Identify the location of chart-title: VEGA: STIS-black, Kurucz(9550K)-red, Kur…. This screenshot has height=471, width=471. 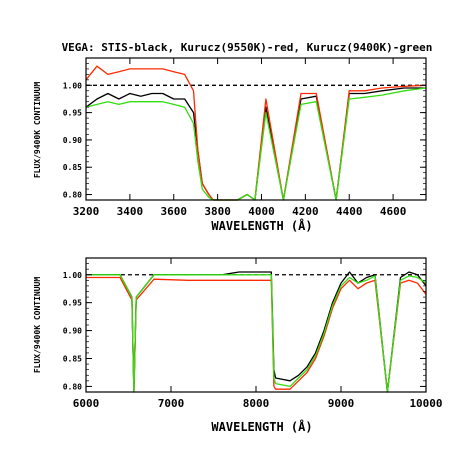
(247, 47).